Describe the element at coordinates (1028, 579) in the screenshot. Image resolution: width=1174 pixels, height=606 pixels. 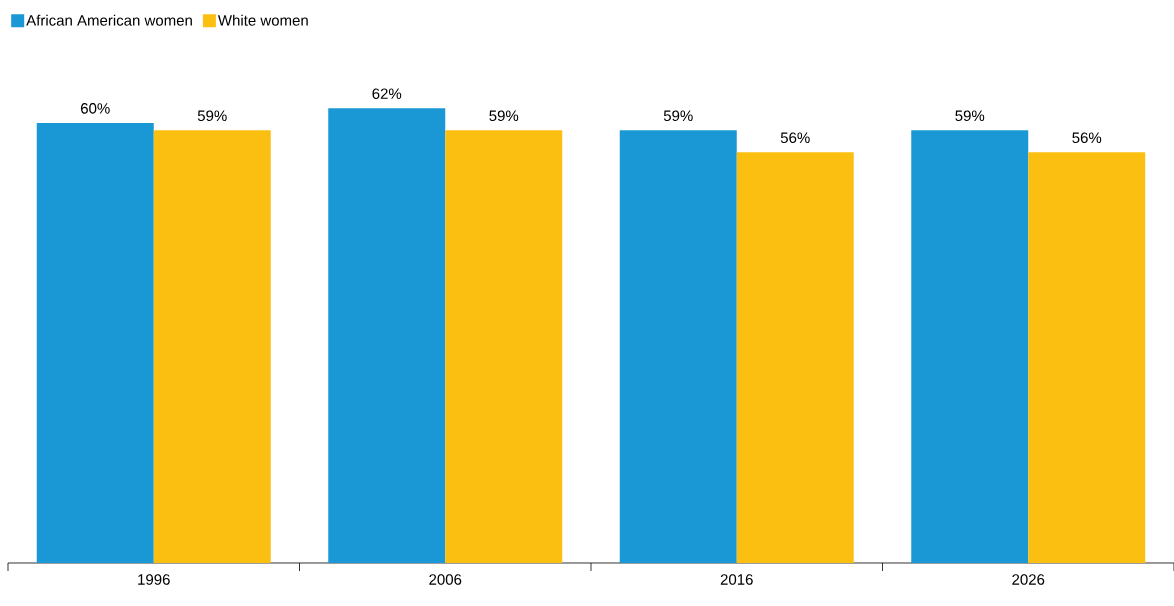
I see `x-tick-label: 2026` at that location.